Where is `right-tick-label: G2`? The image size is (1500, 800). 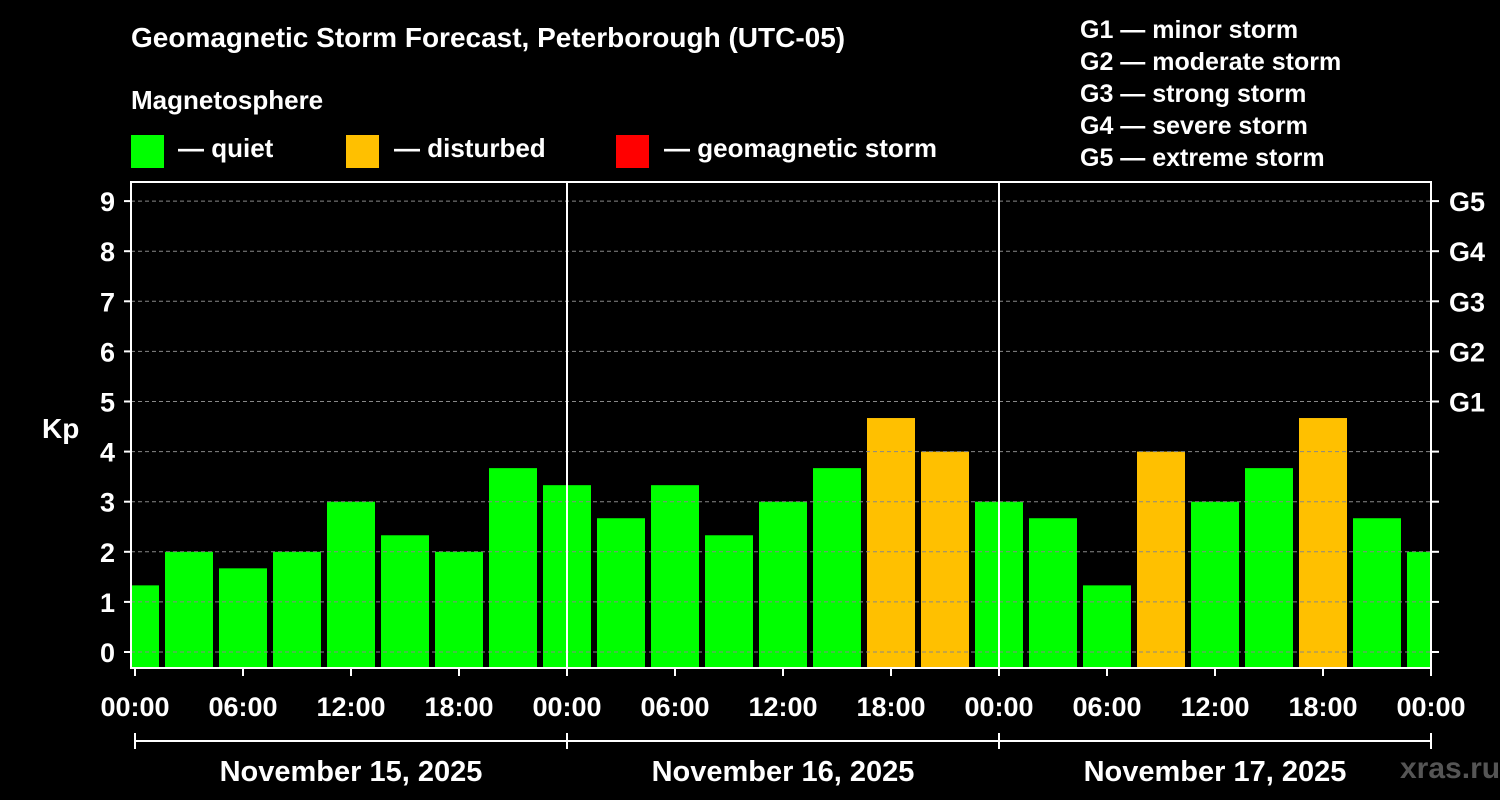
right-tick-label: G2 is located at coordinates (1467, 352).